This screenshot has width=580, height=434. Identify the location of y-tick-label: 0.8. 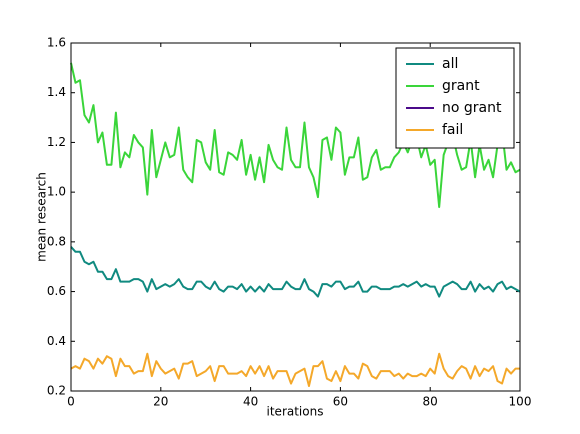
(56, 241).